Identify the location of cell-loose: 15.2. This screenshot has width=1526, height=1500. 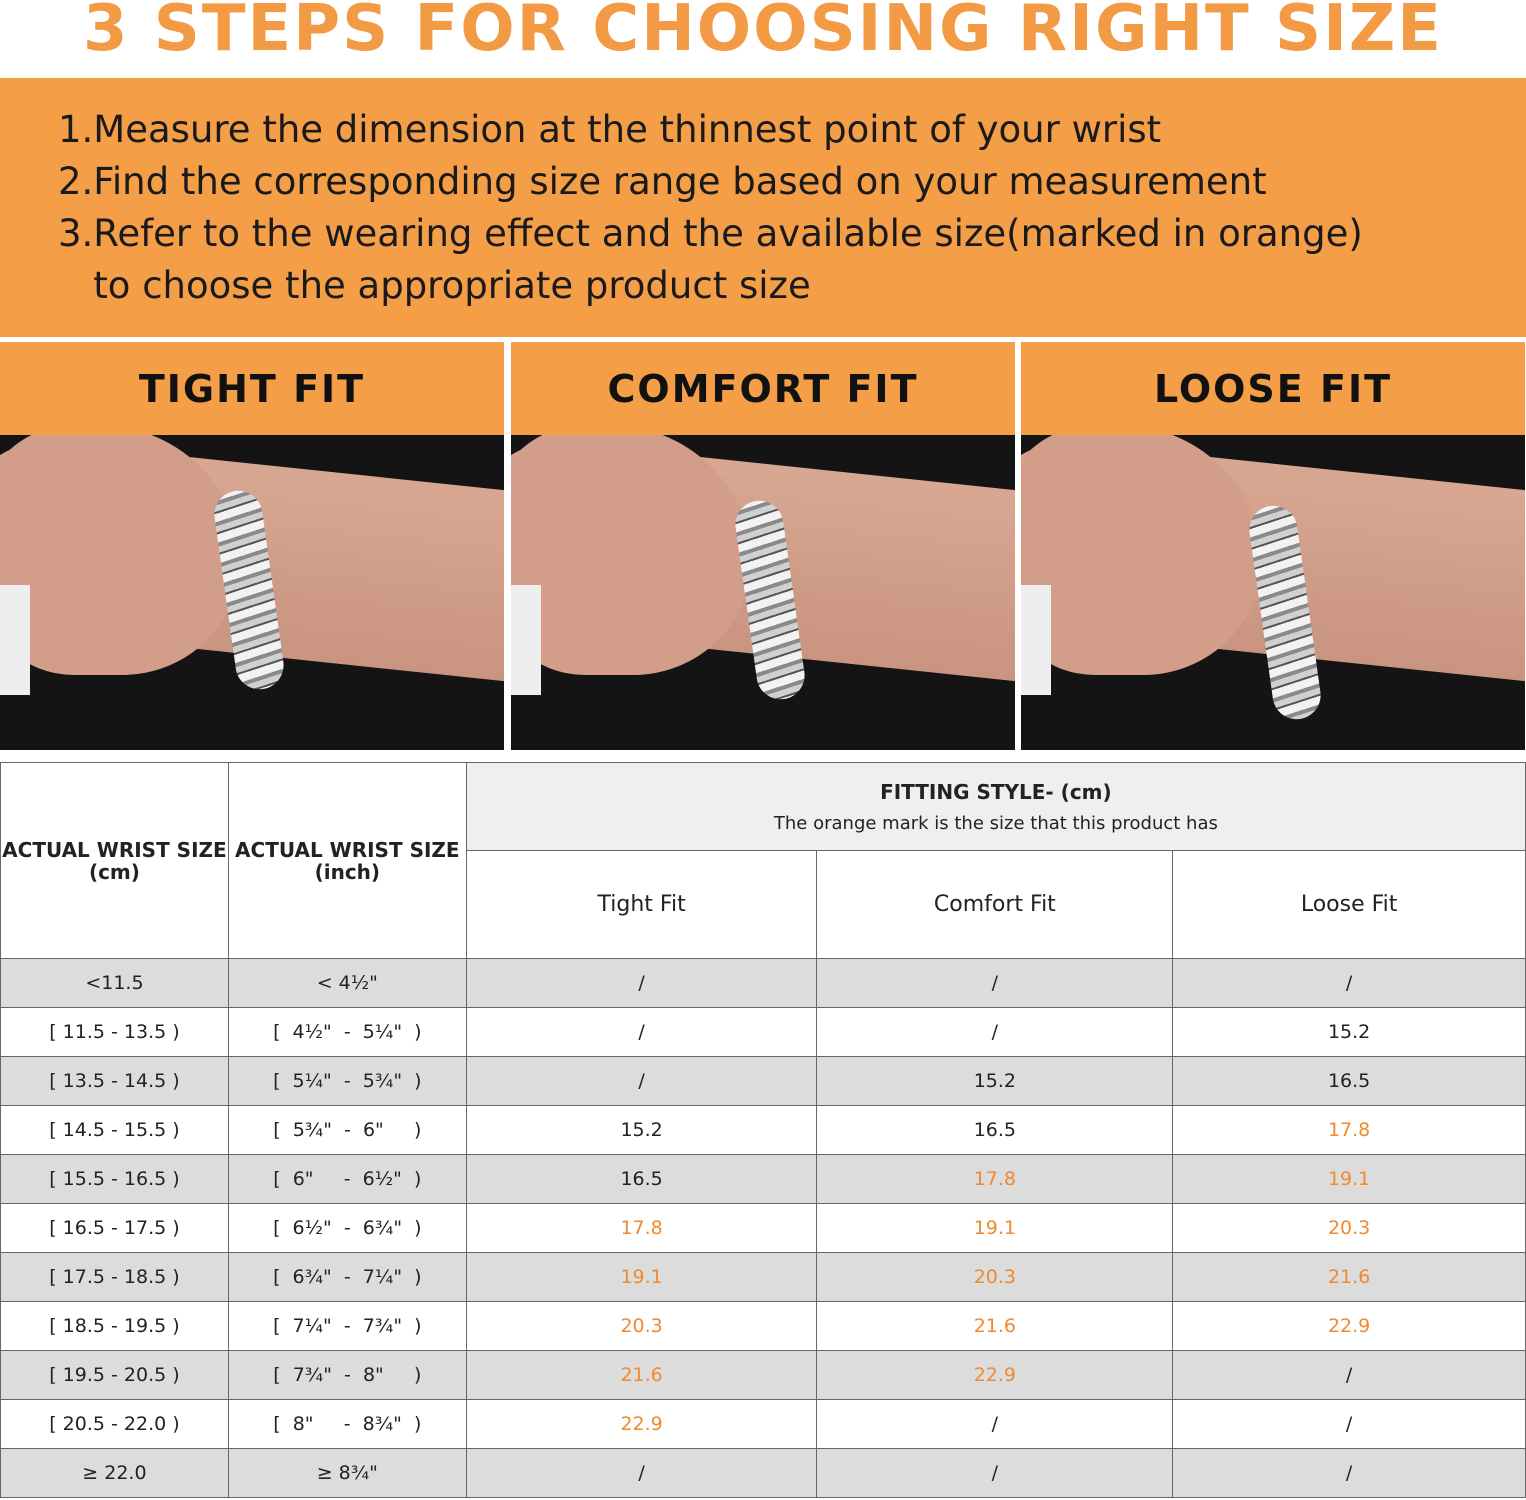
(1349, 1032).